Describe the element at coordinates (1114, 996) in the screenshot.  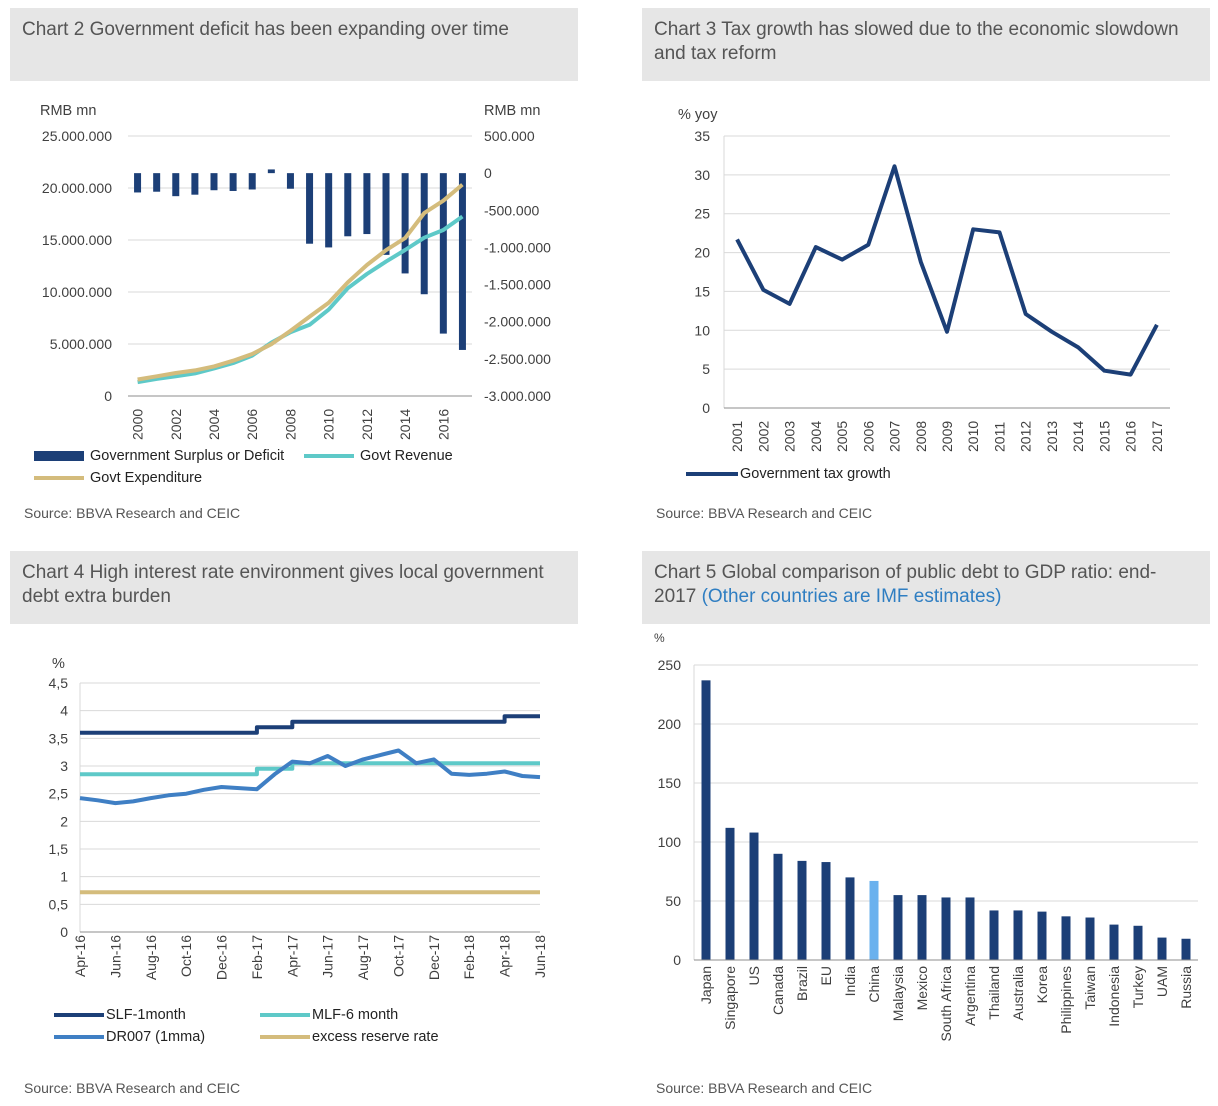
I see `chart5-x-tick: Indonesia` at that location.